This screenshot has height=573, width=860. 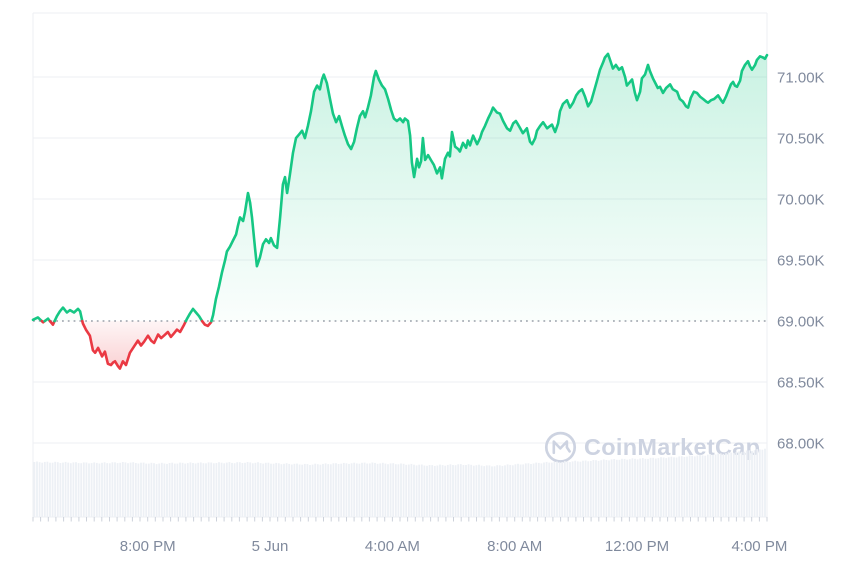 I want to click on coinmarketcap-logo-m-icon, so click(x=561, y=447).